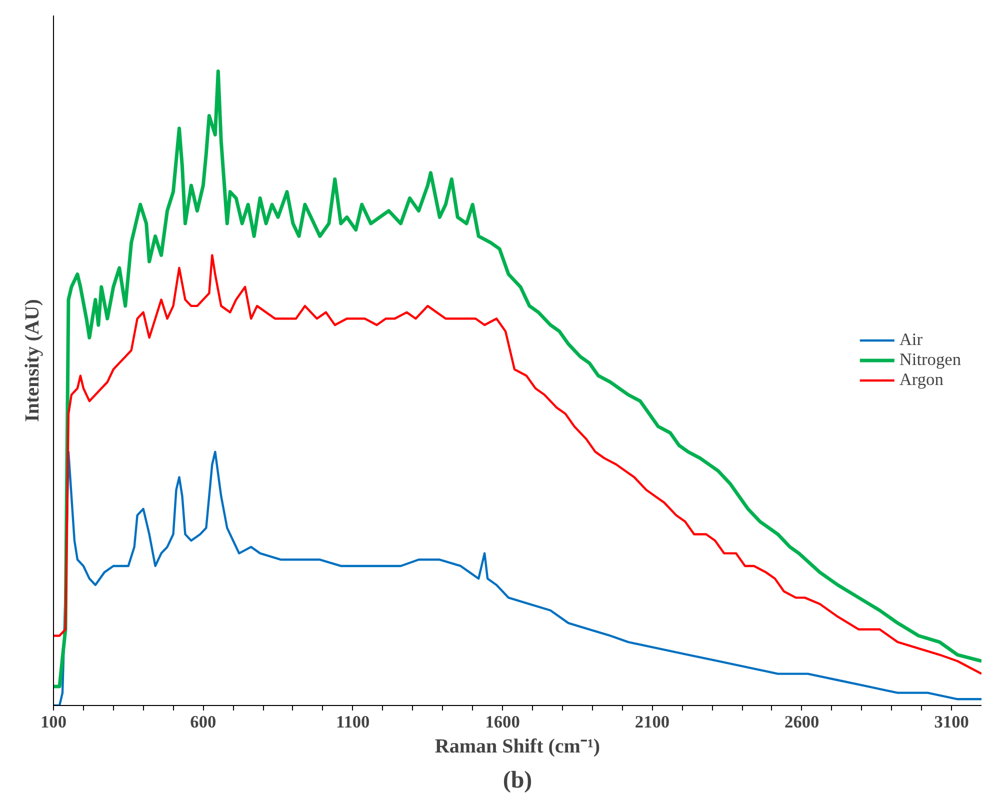  Describe the element at coordinates (517, 781) in the screenshot. I see `text: (b)` at that location.